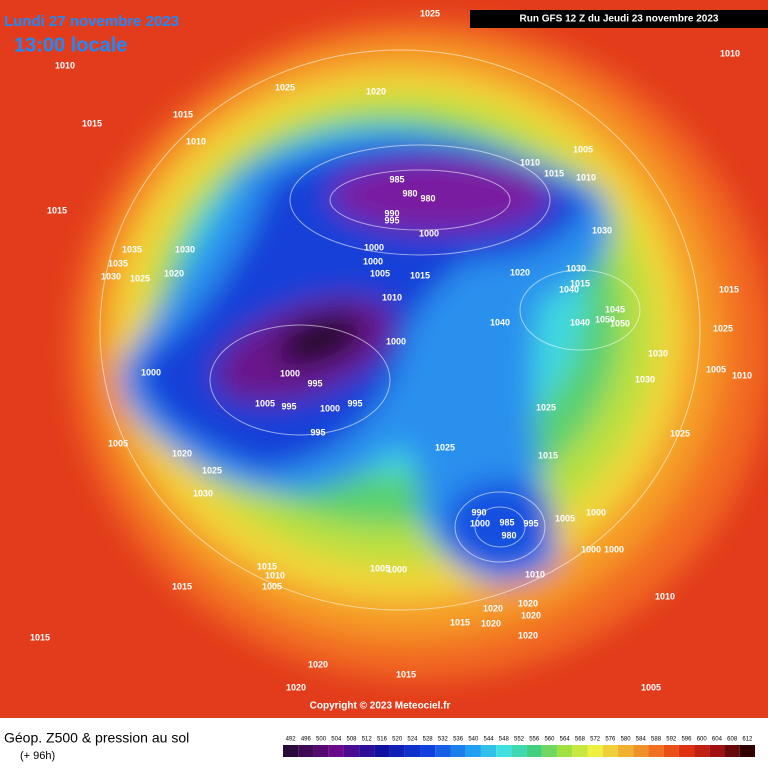 Image resolution: width=768 pixels, height=768 pixels. Describe the element at coordinates (626, 740) in the screenshot. I see `colorbar-label: 580` at that location.